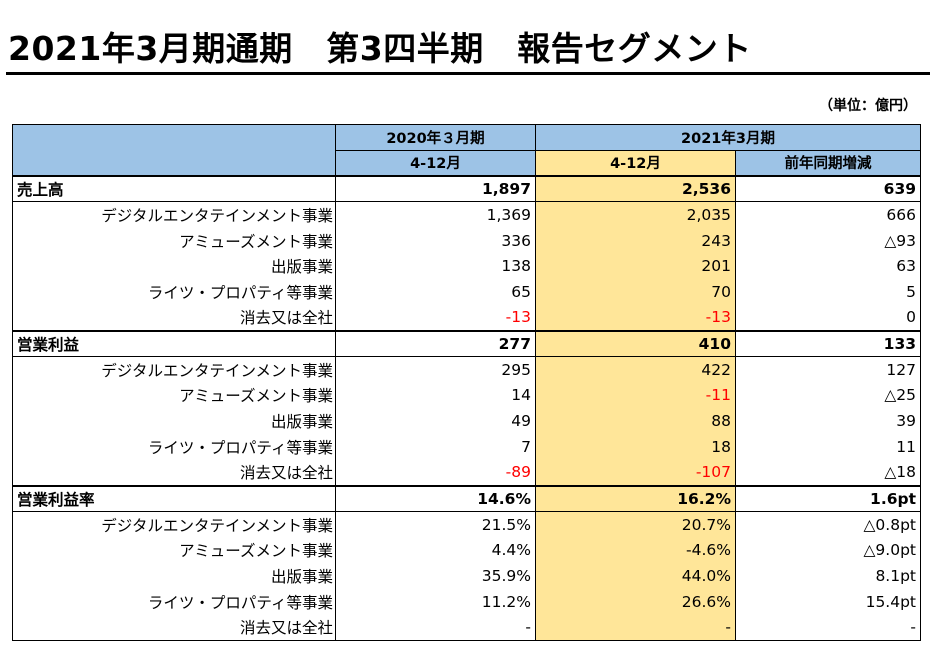 Image resolution: width=935 pixels, height=665 pixels. Describe the element at coordinates (828, 550) in the screenshot. I see `row-value-diff: △9.0pt` at that location.